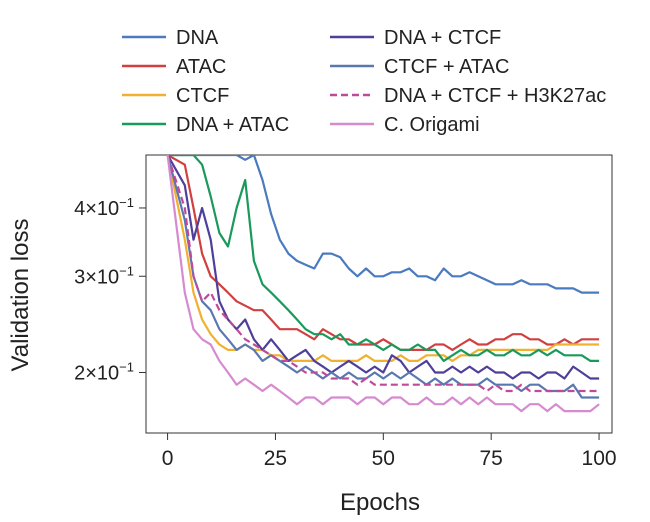 This screenshot has height=522, width=650. I want to click on x-axis: 0 25 50 75 100, so click(389, 451).